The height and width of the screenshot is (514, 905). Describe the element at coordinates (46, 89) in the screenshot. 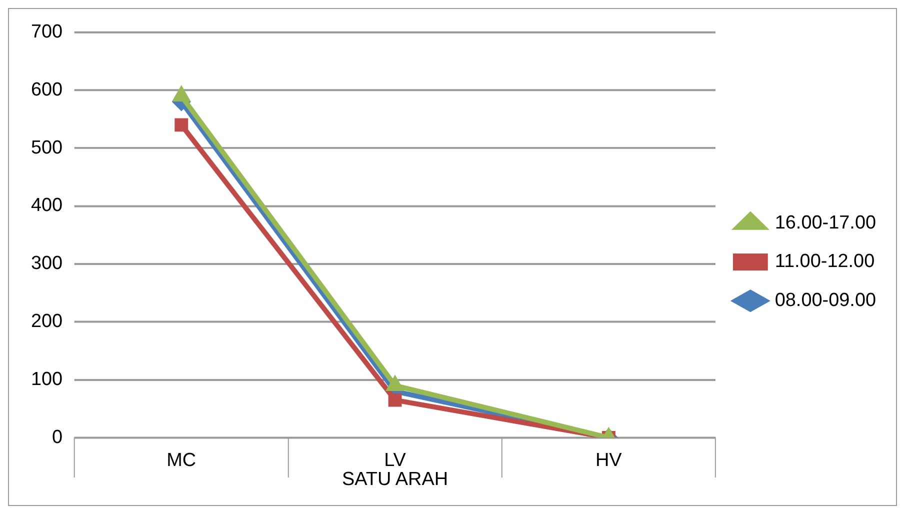

I see `y-tick-label: 600` at that location.